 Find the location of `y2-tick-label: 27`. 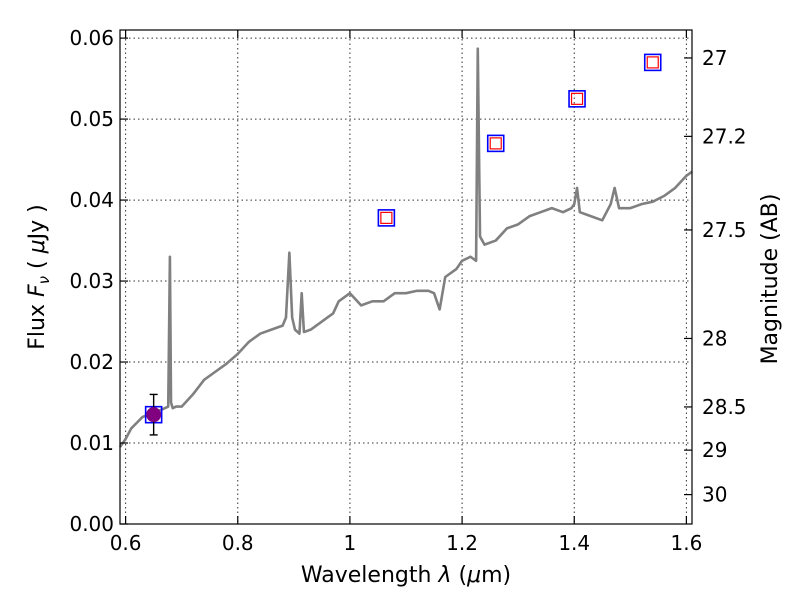

y2-tick-label: 27 is located at coordinates (714, 58).